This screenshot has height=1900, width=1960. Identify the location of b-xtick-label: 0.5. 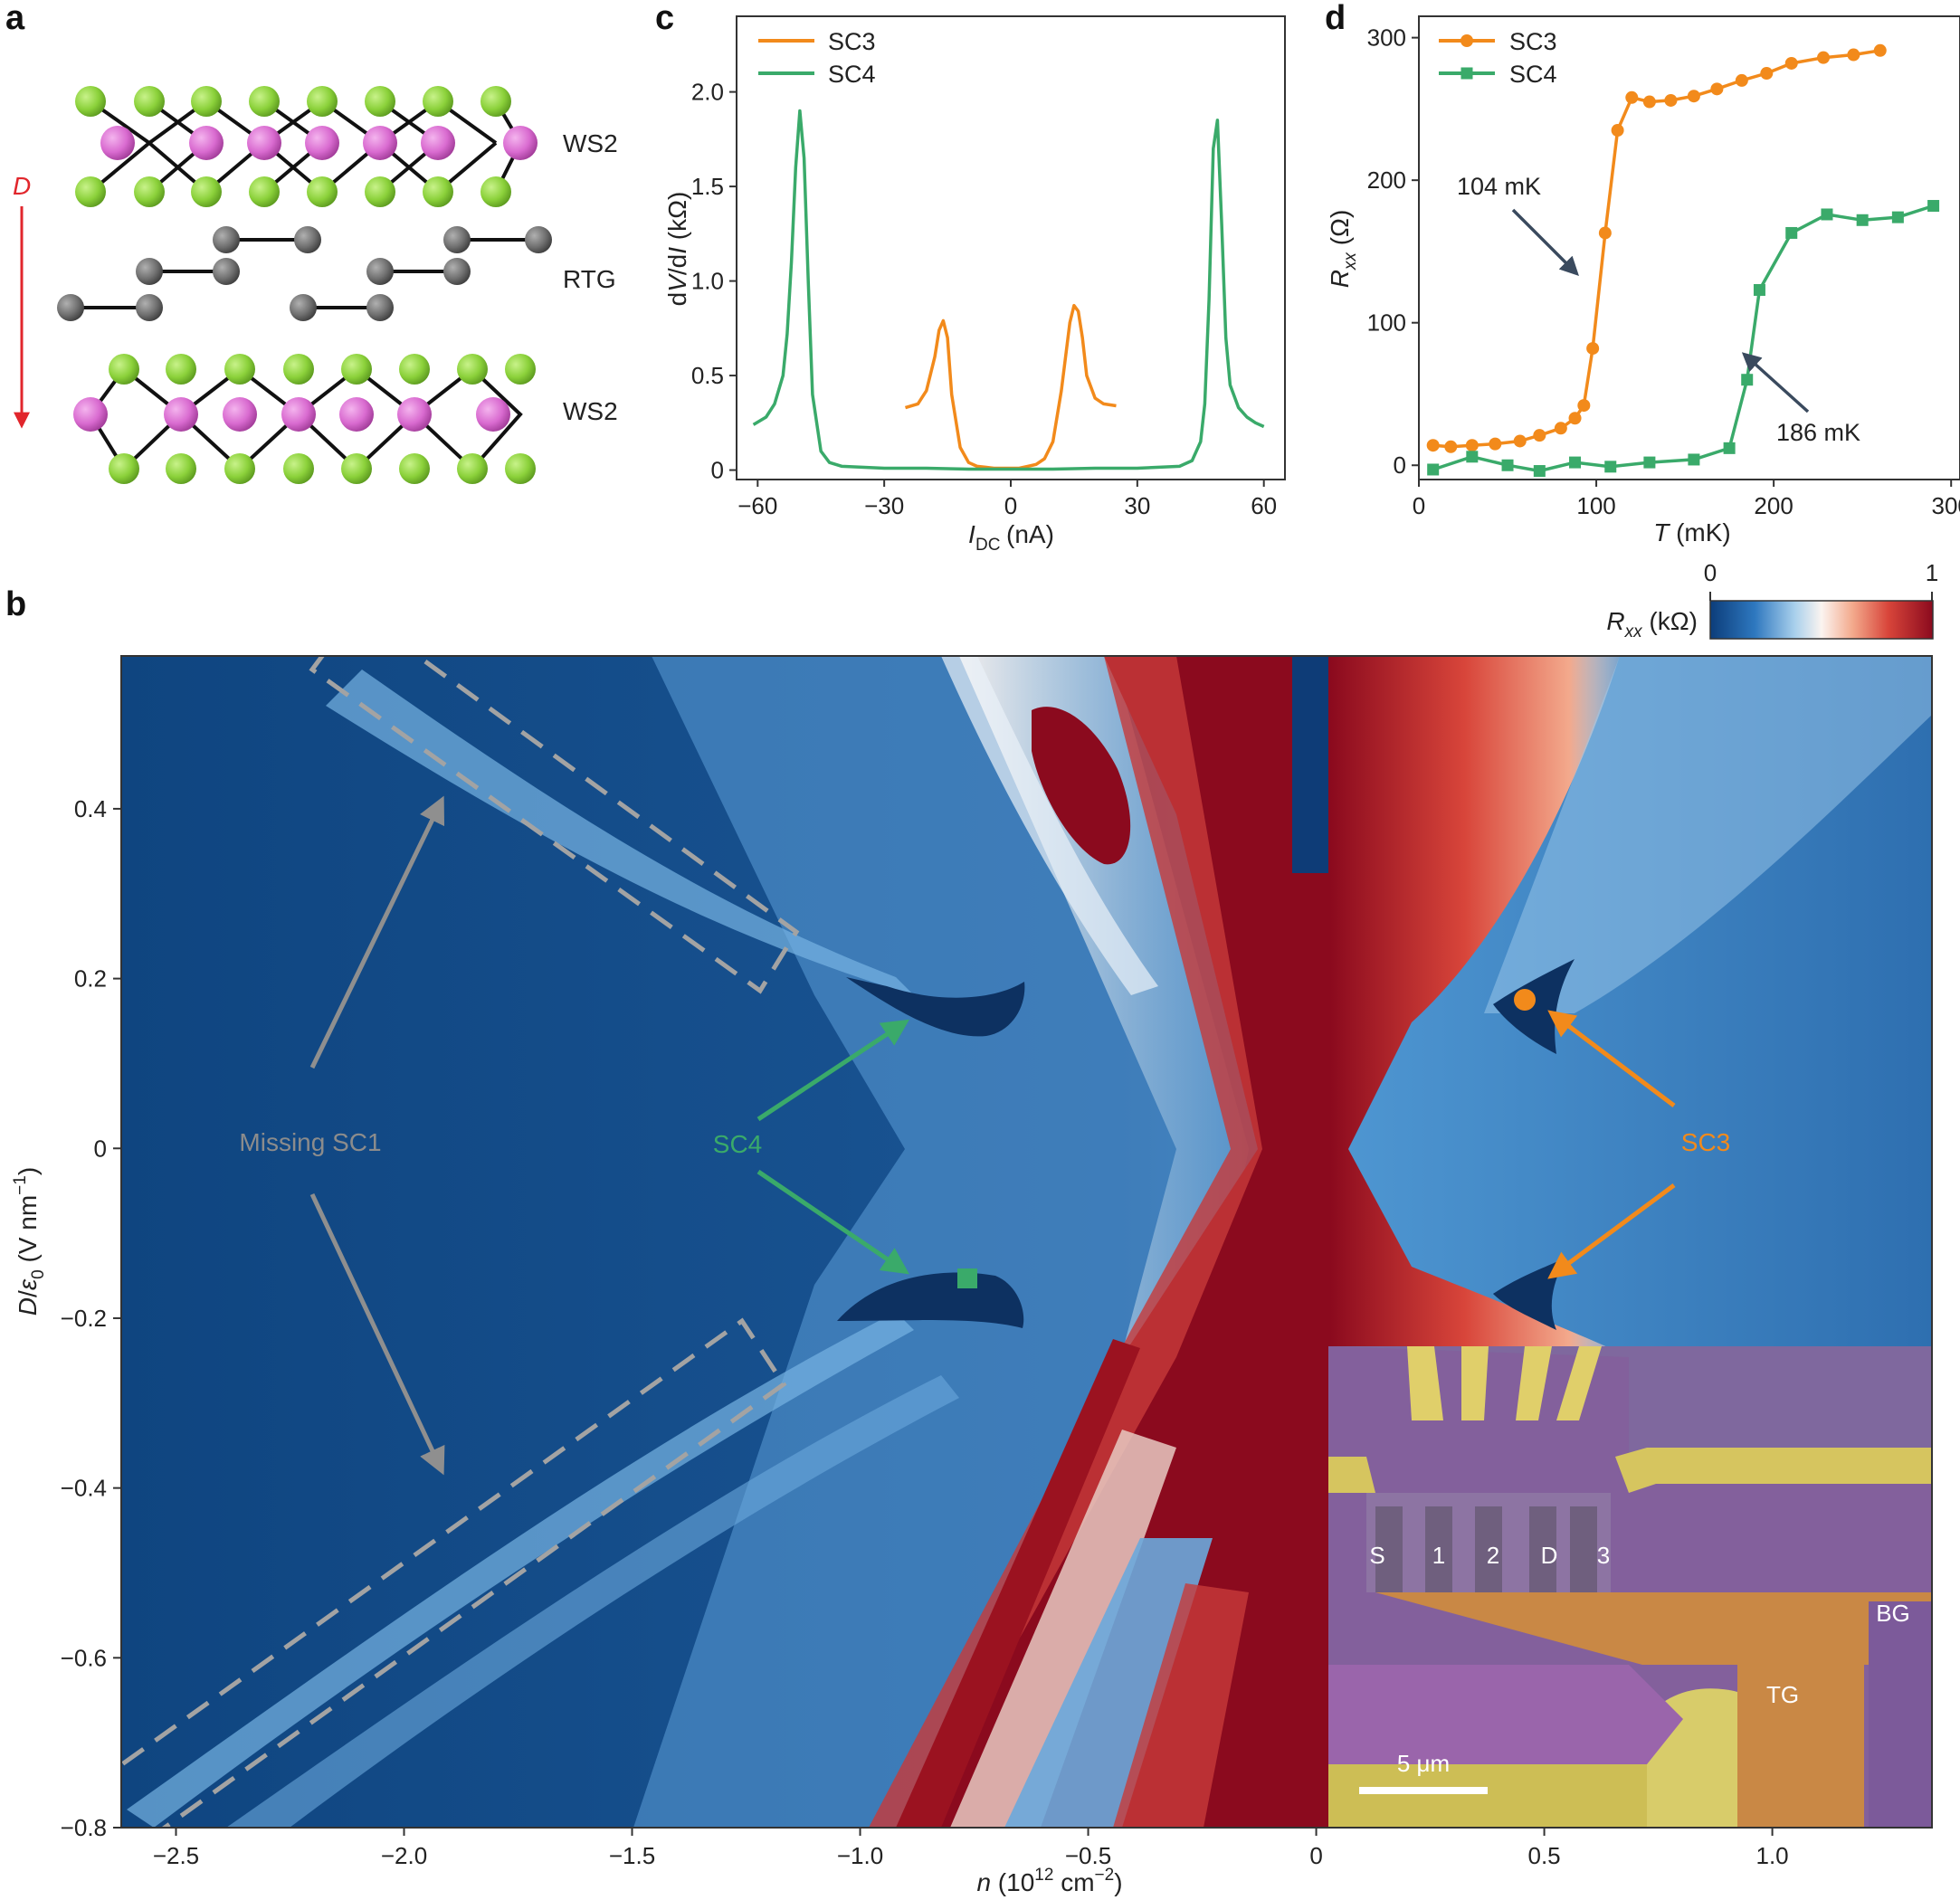
(1544, 1856).